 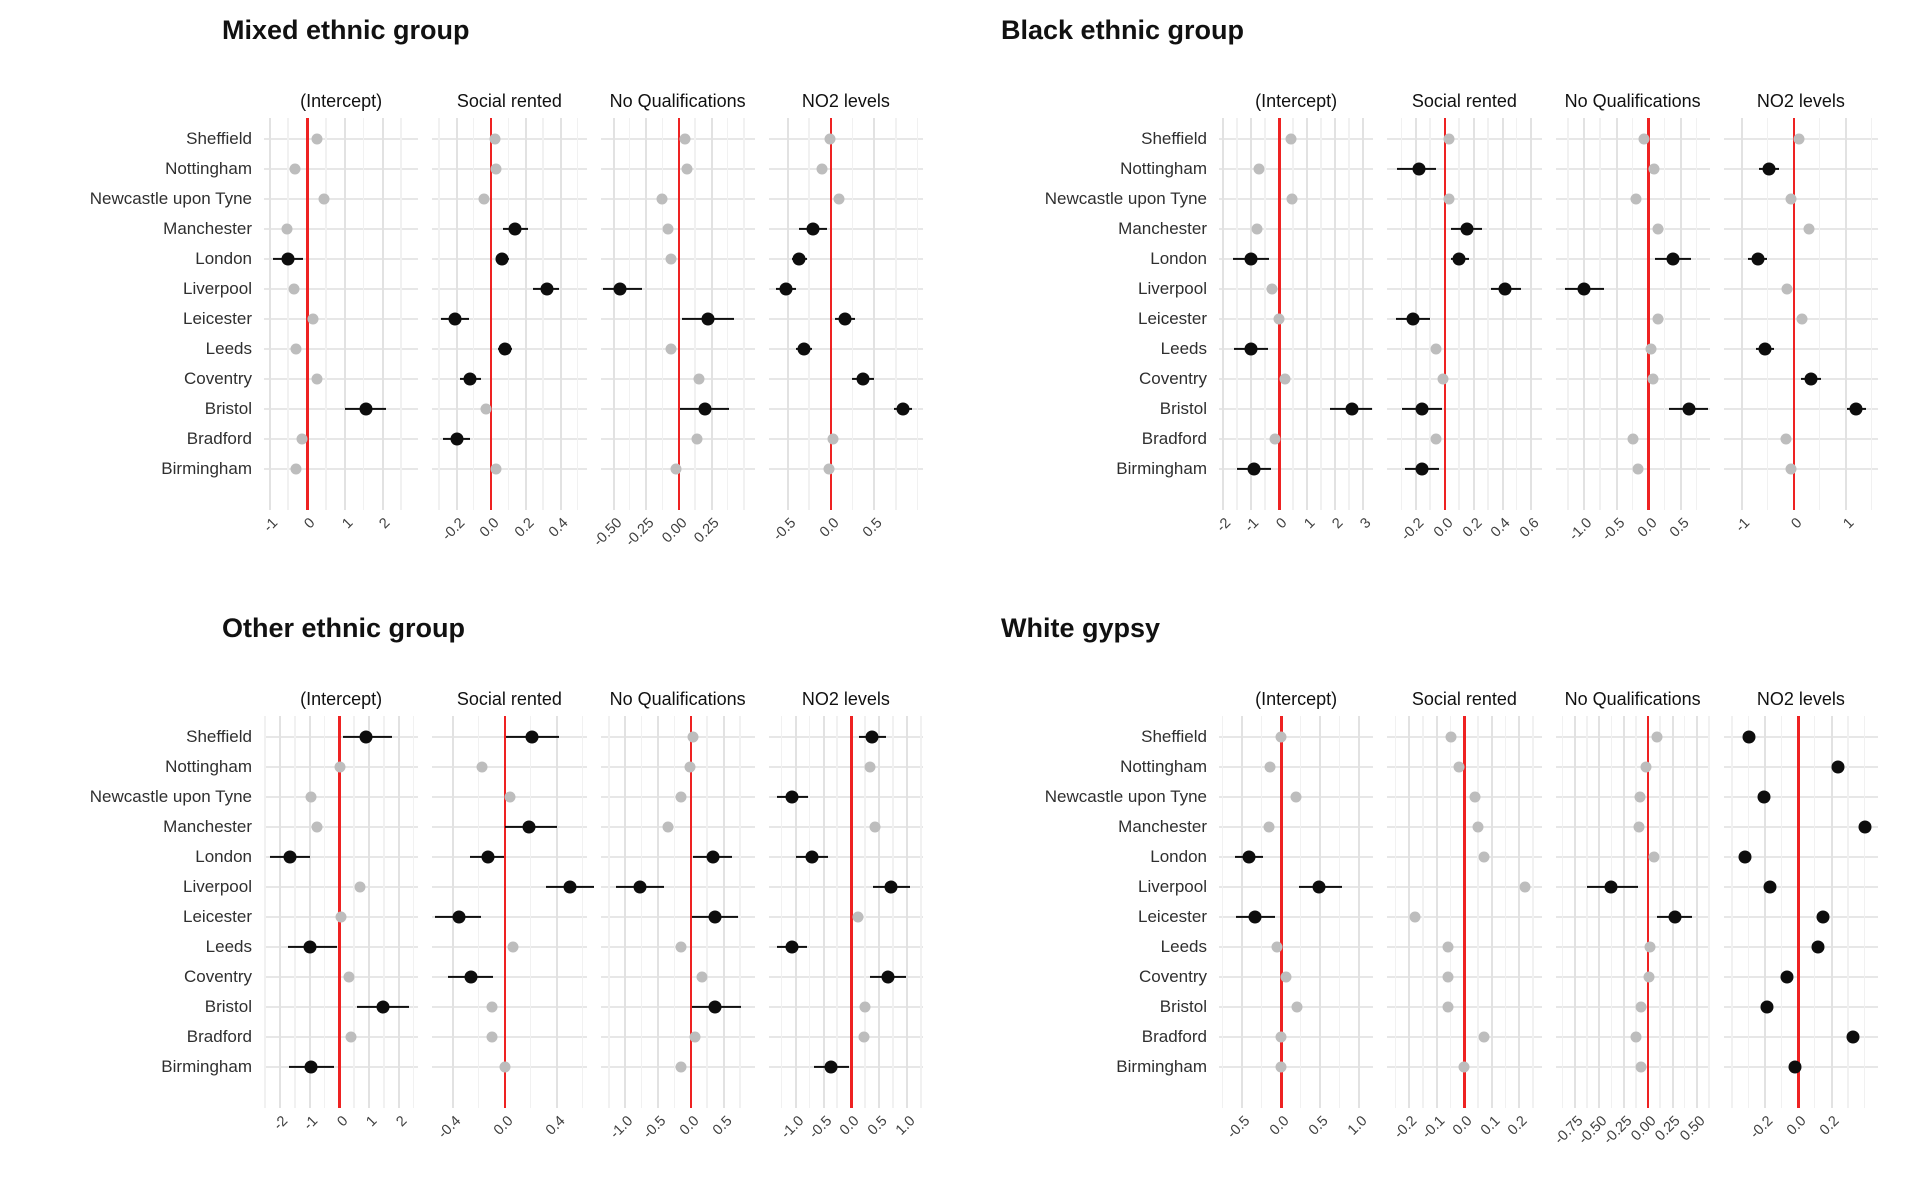 I want to click on x-axis-ticks: -1 0 1 2, so click(x=339, y=538).